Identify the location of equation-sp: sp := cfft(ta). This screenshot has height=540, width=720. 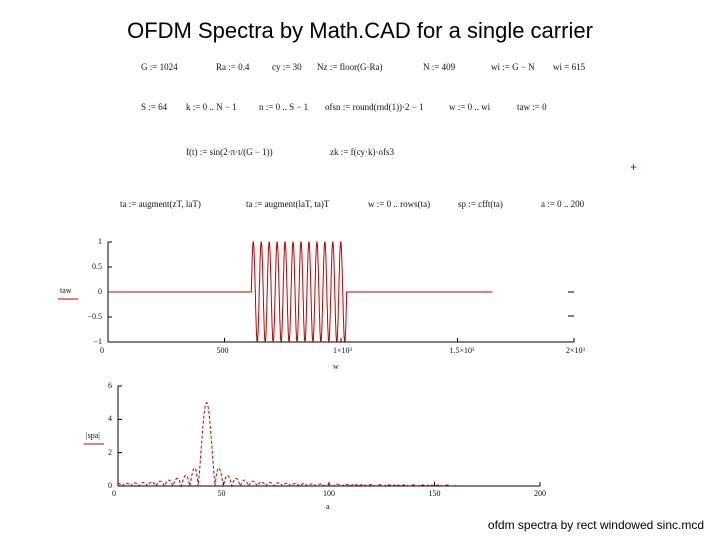
(480, 204).